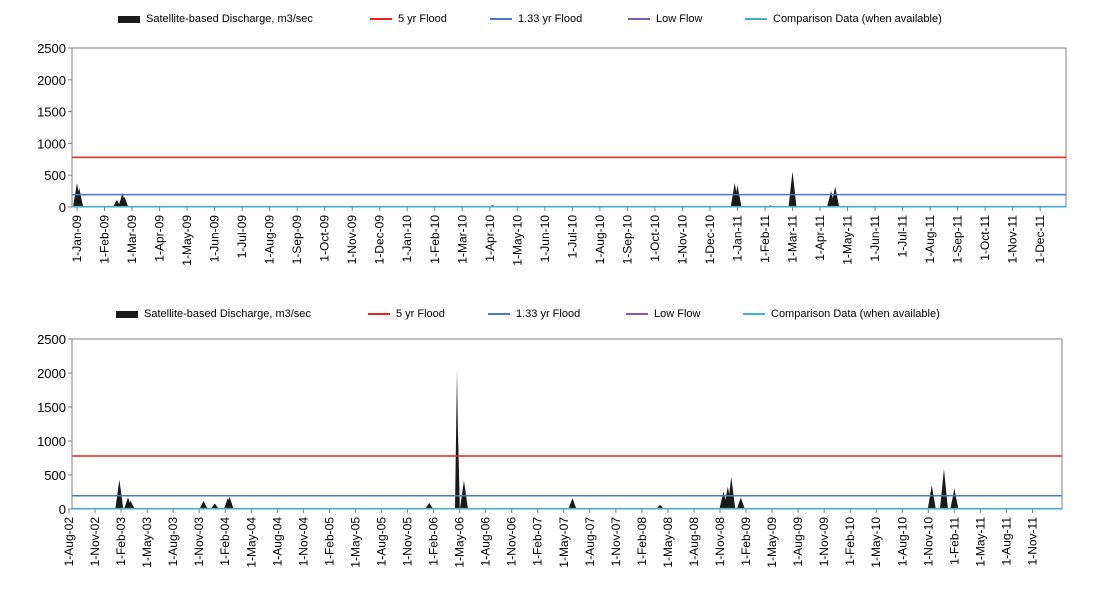 The image size is (1094, 608). I want to click on x-tick-label: 1-Dec-09, so click(380, 240).